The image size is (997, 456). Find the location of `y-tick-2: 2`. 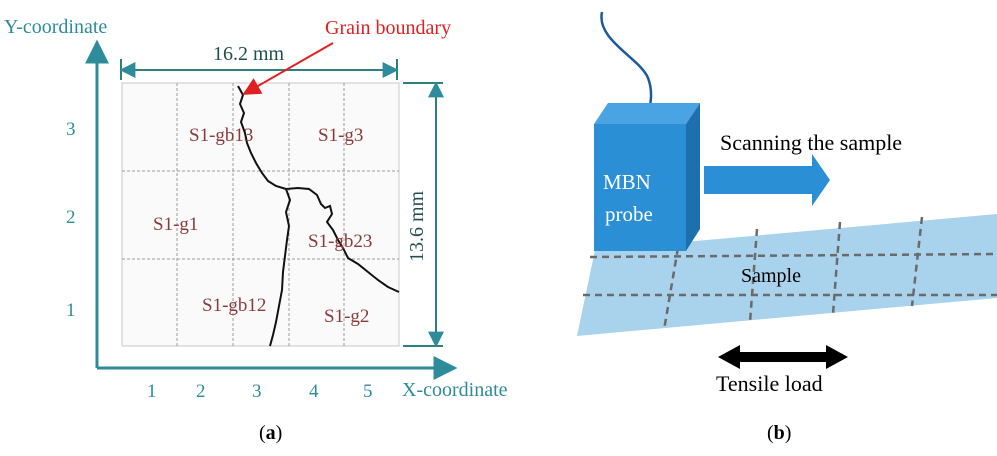

y-tick-2: 2 is located at coordinates (71, 217).